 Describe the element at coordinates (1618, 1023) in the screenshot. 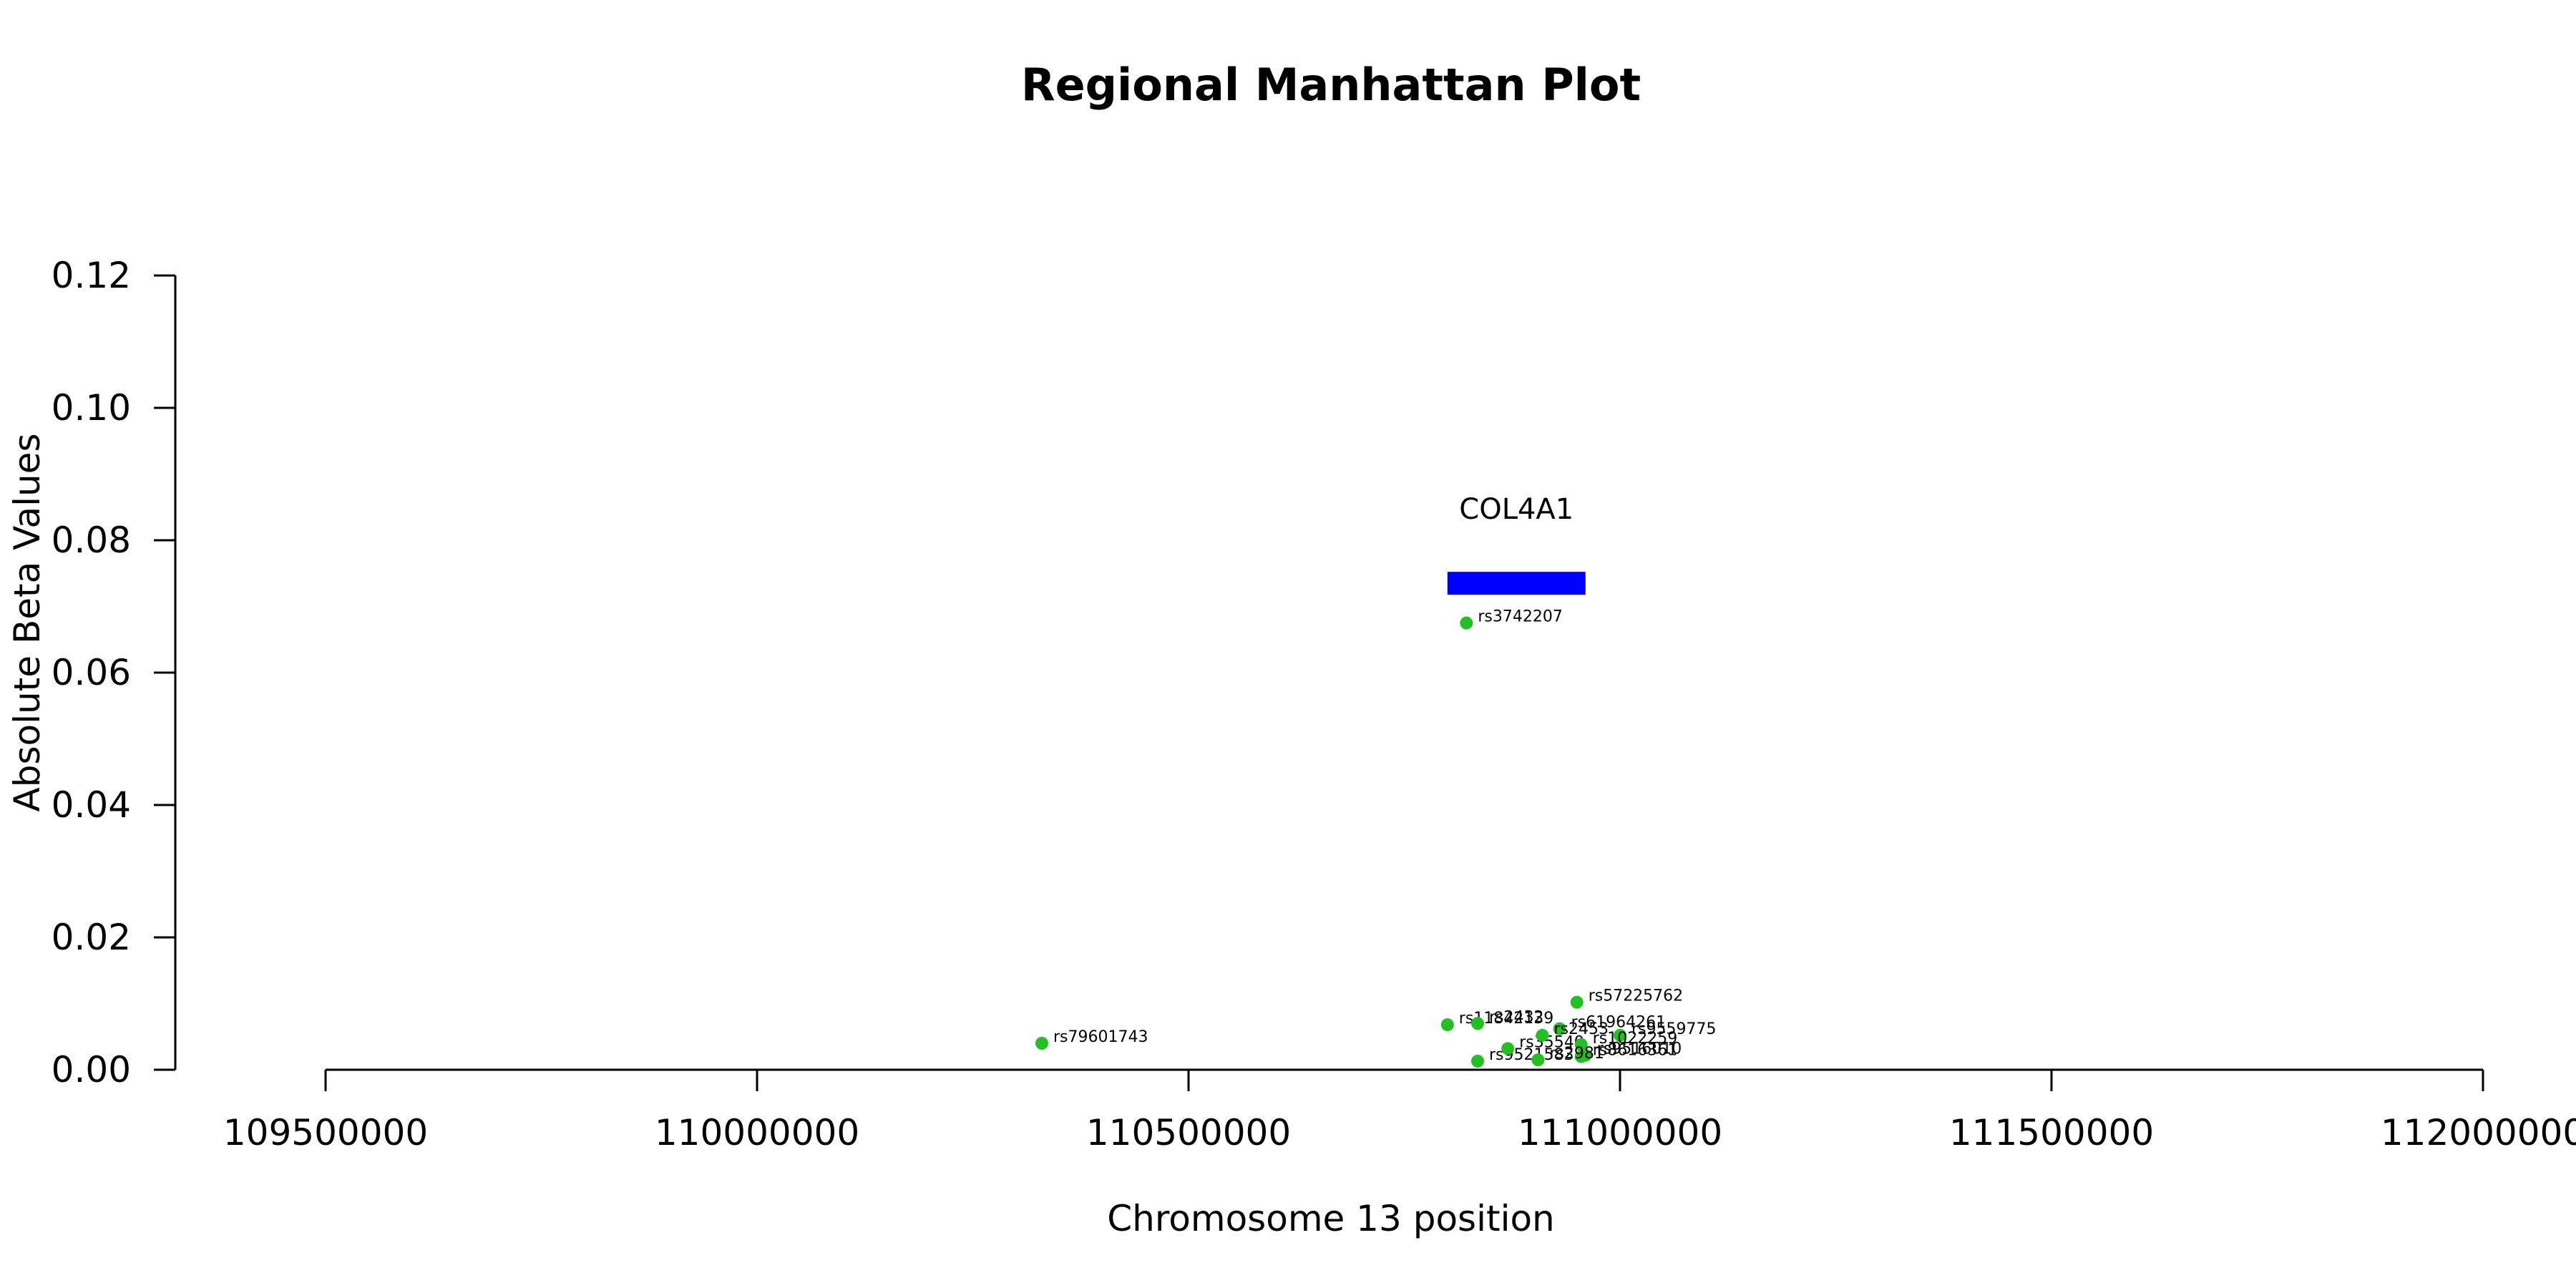

I see `snp-label: rs61964261` at that location.